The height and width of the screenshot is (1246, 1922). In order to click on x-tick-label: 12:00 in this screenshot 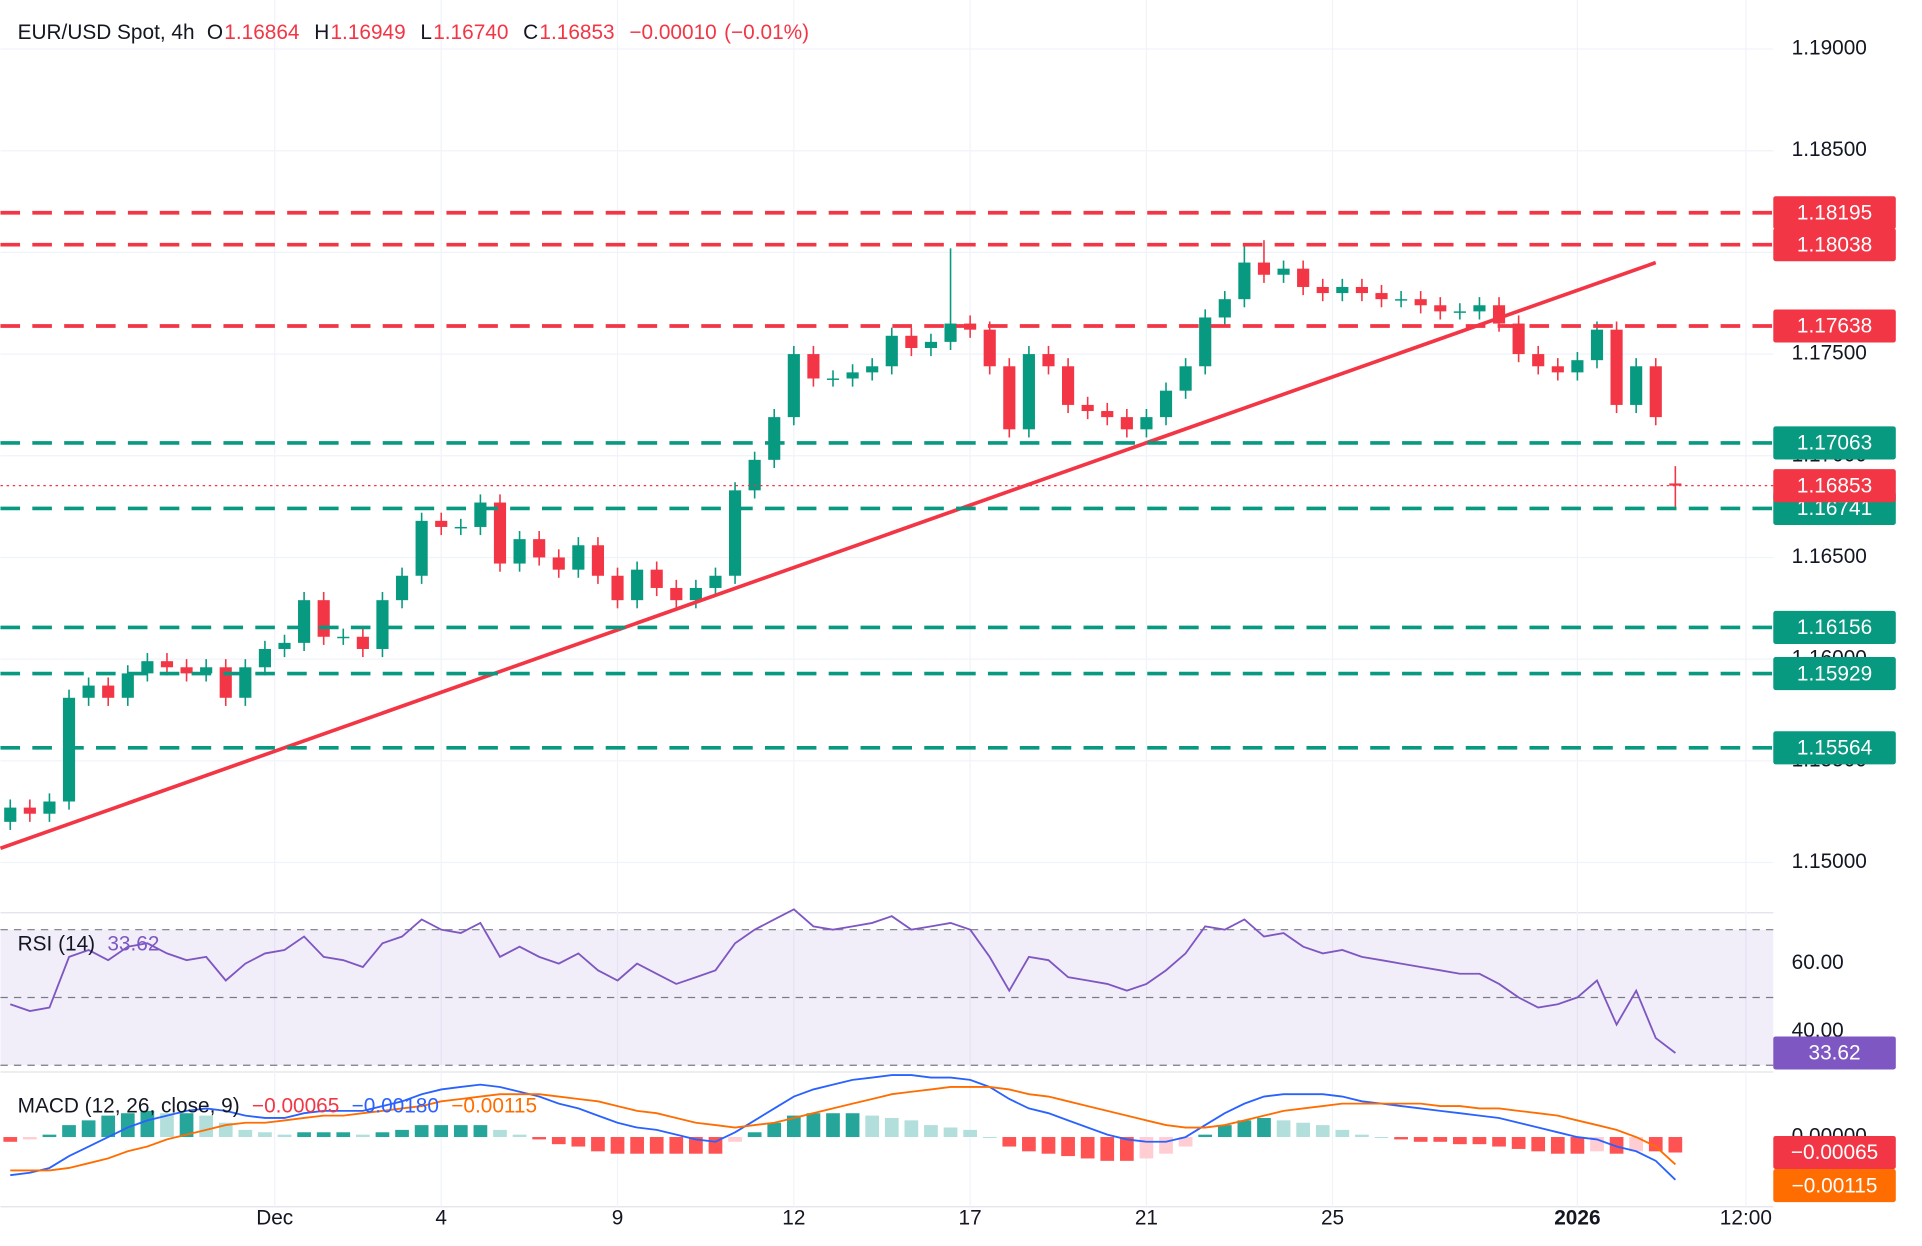, I will do `click(1746, 1218)`.